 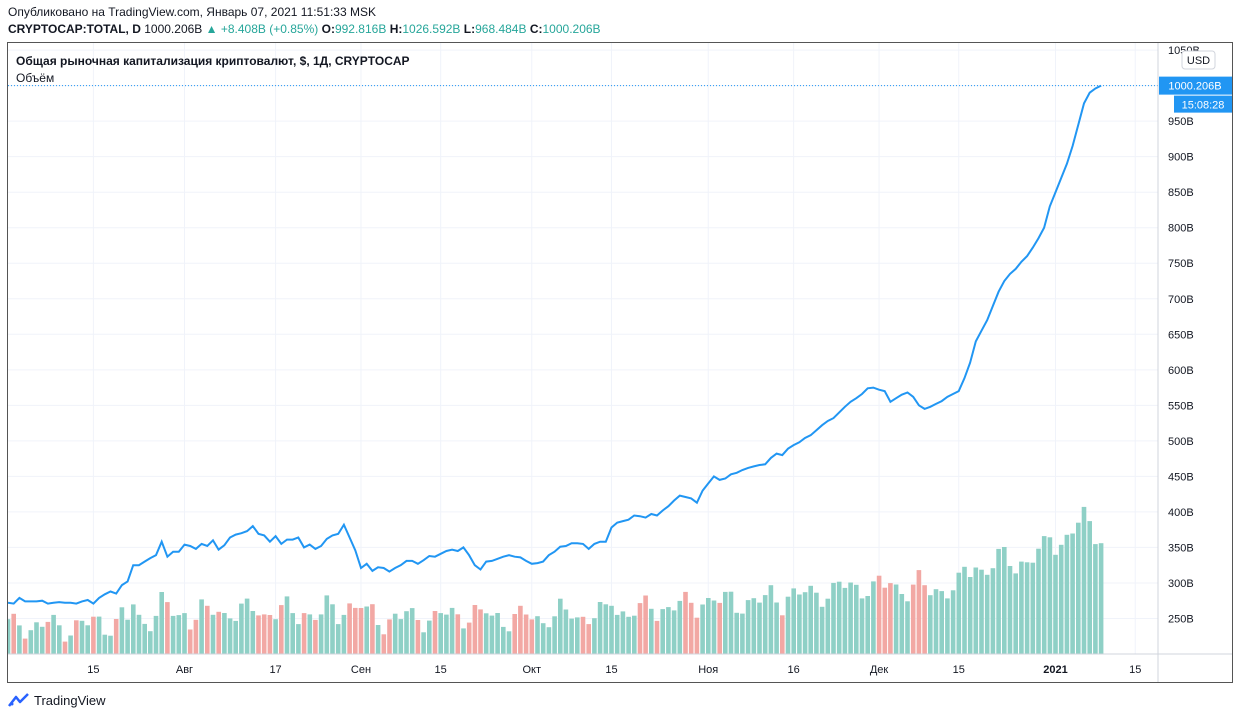 What do you see at coordinates (18, 700) in the screenshot?
I see `tradingview-logo-icon` at bounding box center [18, 700].